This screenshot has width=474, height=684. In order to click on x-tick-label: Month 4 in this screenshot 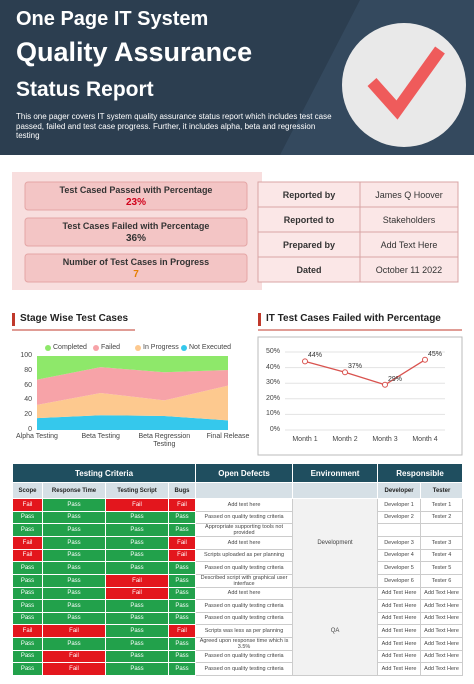, I will do `click(425, 439)`.